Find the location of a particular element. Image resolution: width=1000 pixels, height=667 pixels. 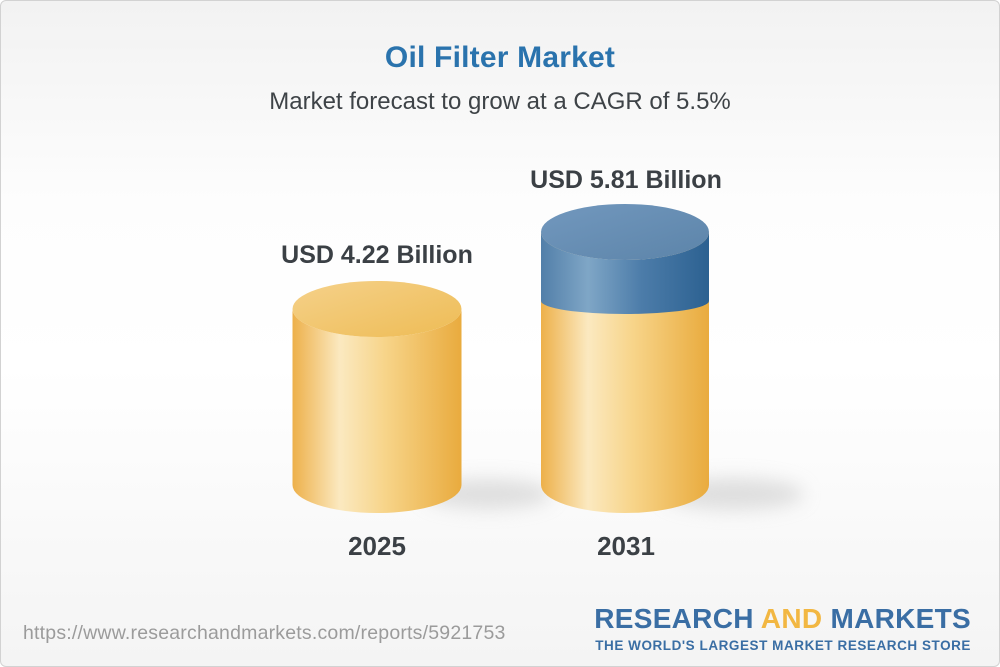

logo-wordmark: RESEARCH AND MARKETS is located at coordinates (782, 619).